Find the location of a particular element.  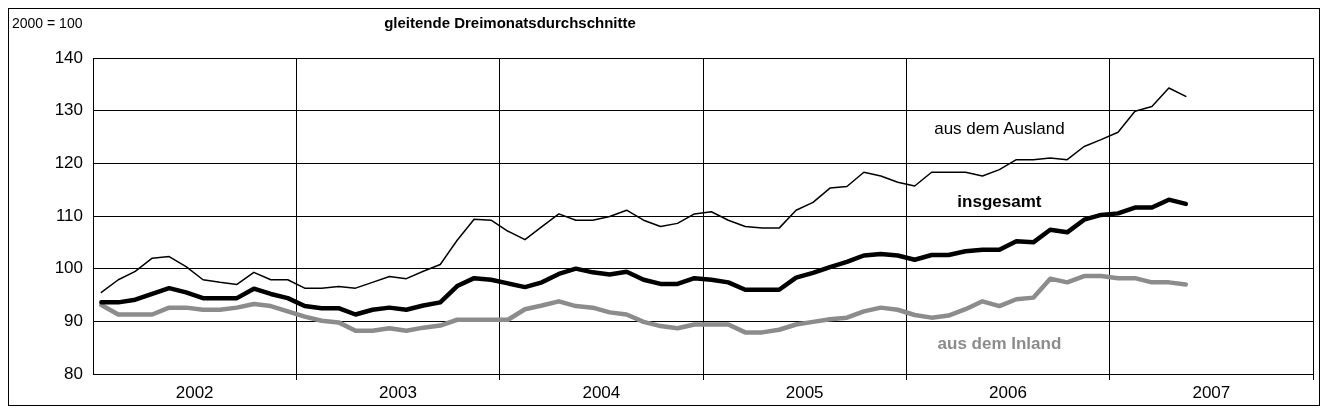

x-tick-label: 2003 is located at coordinates (398, 392).